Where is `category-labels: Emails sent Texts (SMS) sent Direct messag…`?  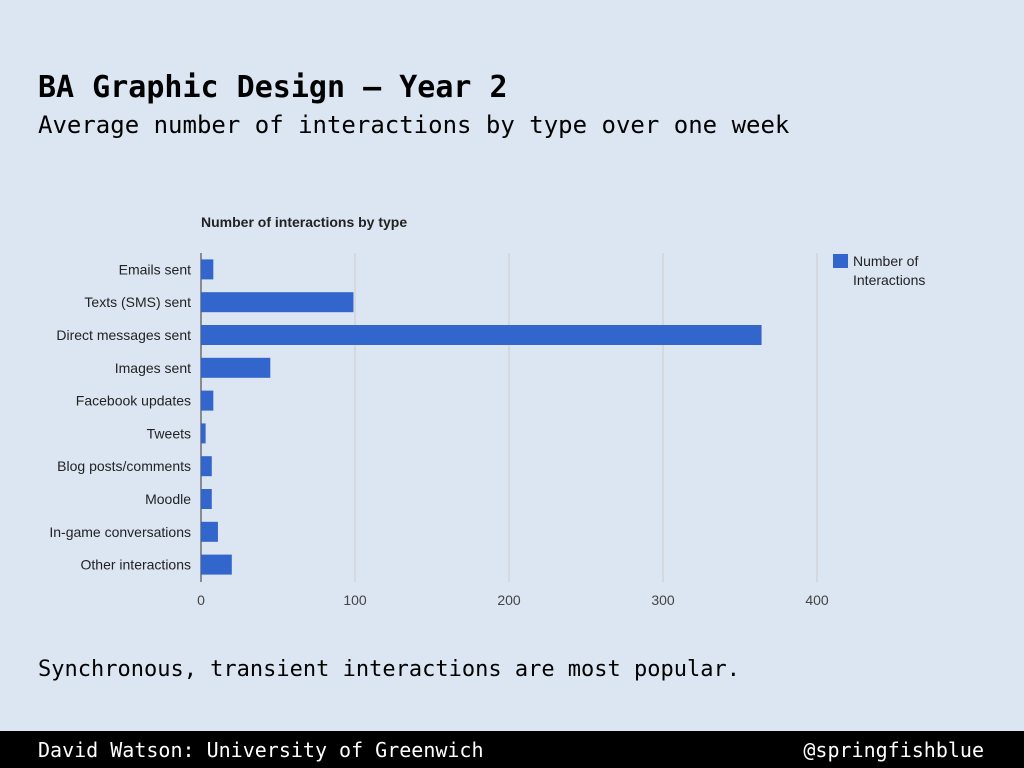 category-labels: Emails sent Texts (SMS) sent Direct messag… is located at coordinates (120, 416).